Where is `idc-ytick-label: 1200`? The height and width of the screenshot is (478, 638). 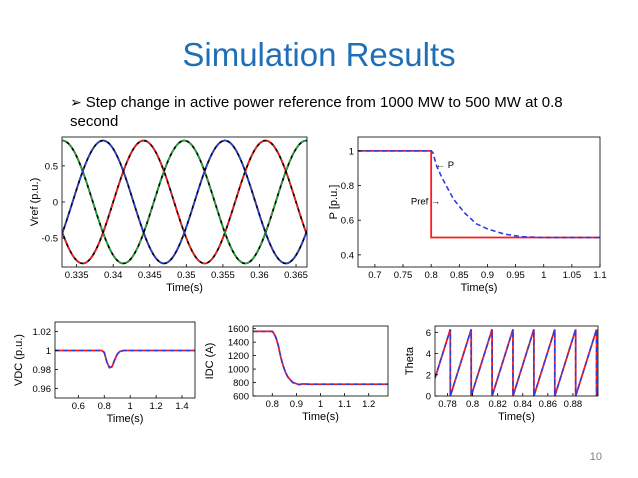 idc-ytick-label: 1200 is located at coordinates (238, 356).